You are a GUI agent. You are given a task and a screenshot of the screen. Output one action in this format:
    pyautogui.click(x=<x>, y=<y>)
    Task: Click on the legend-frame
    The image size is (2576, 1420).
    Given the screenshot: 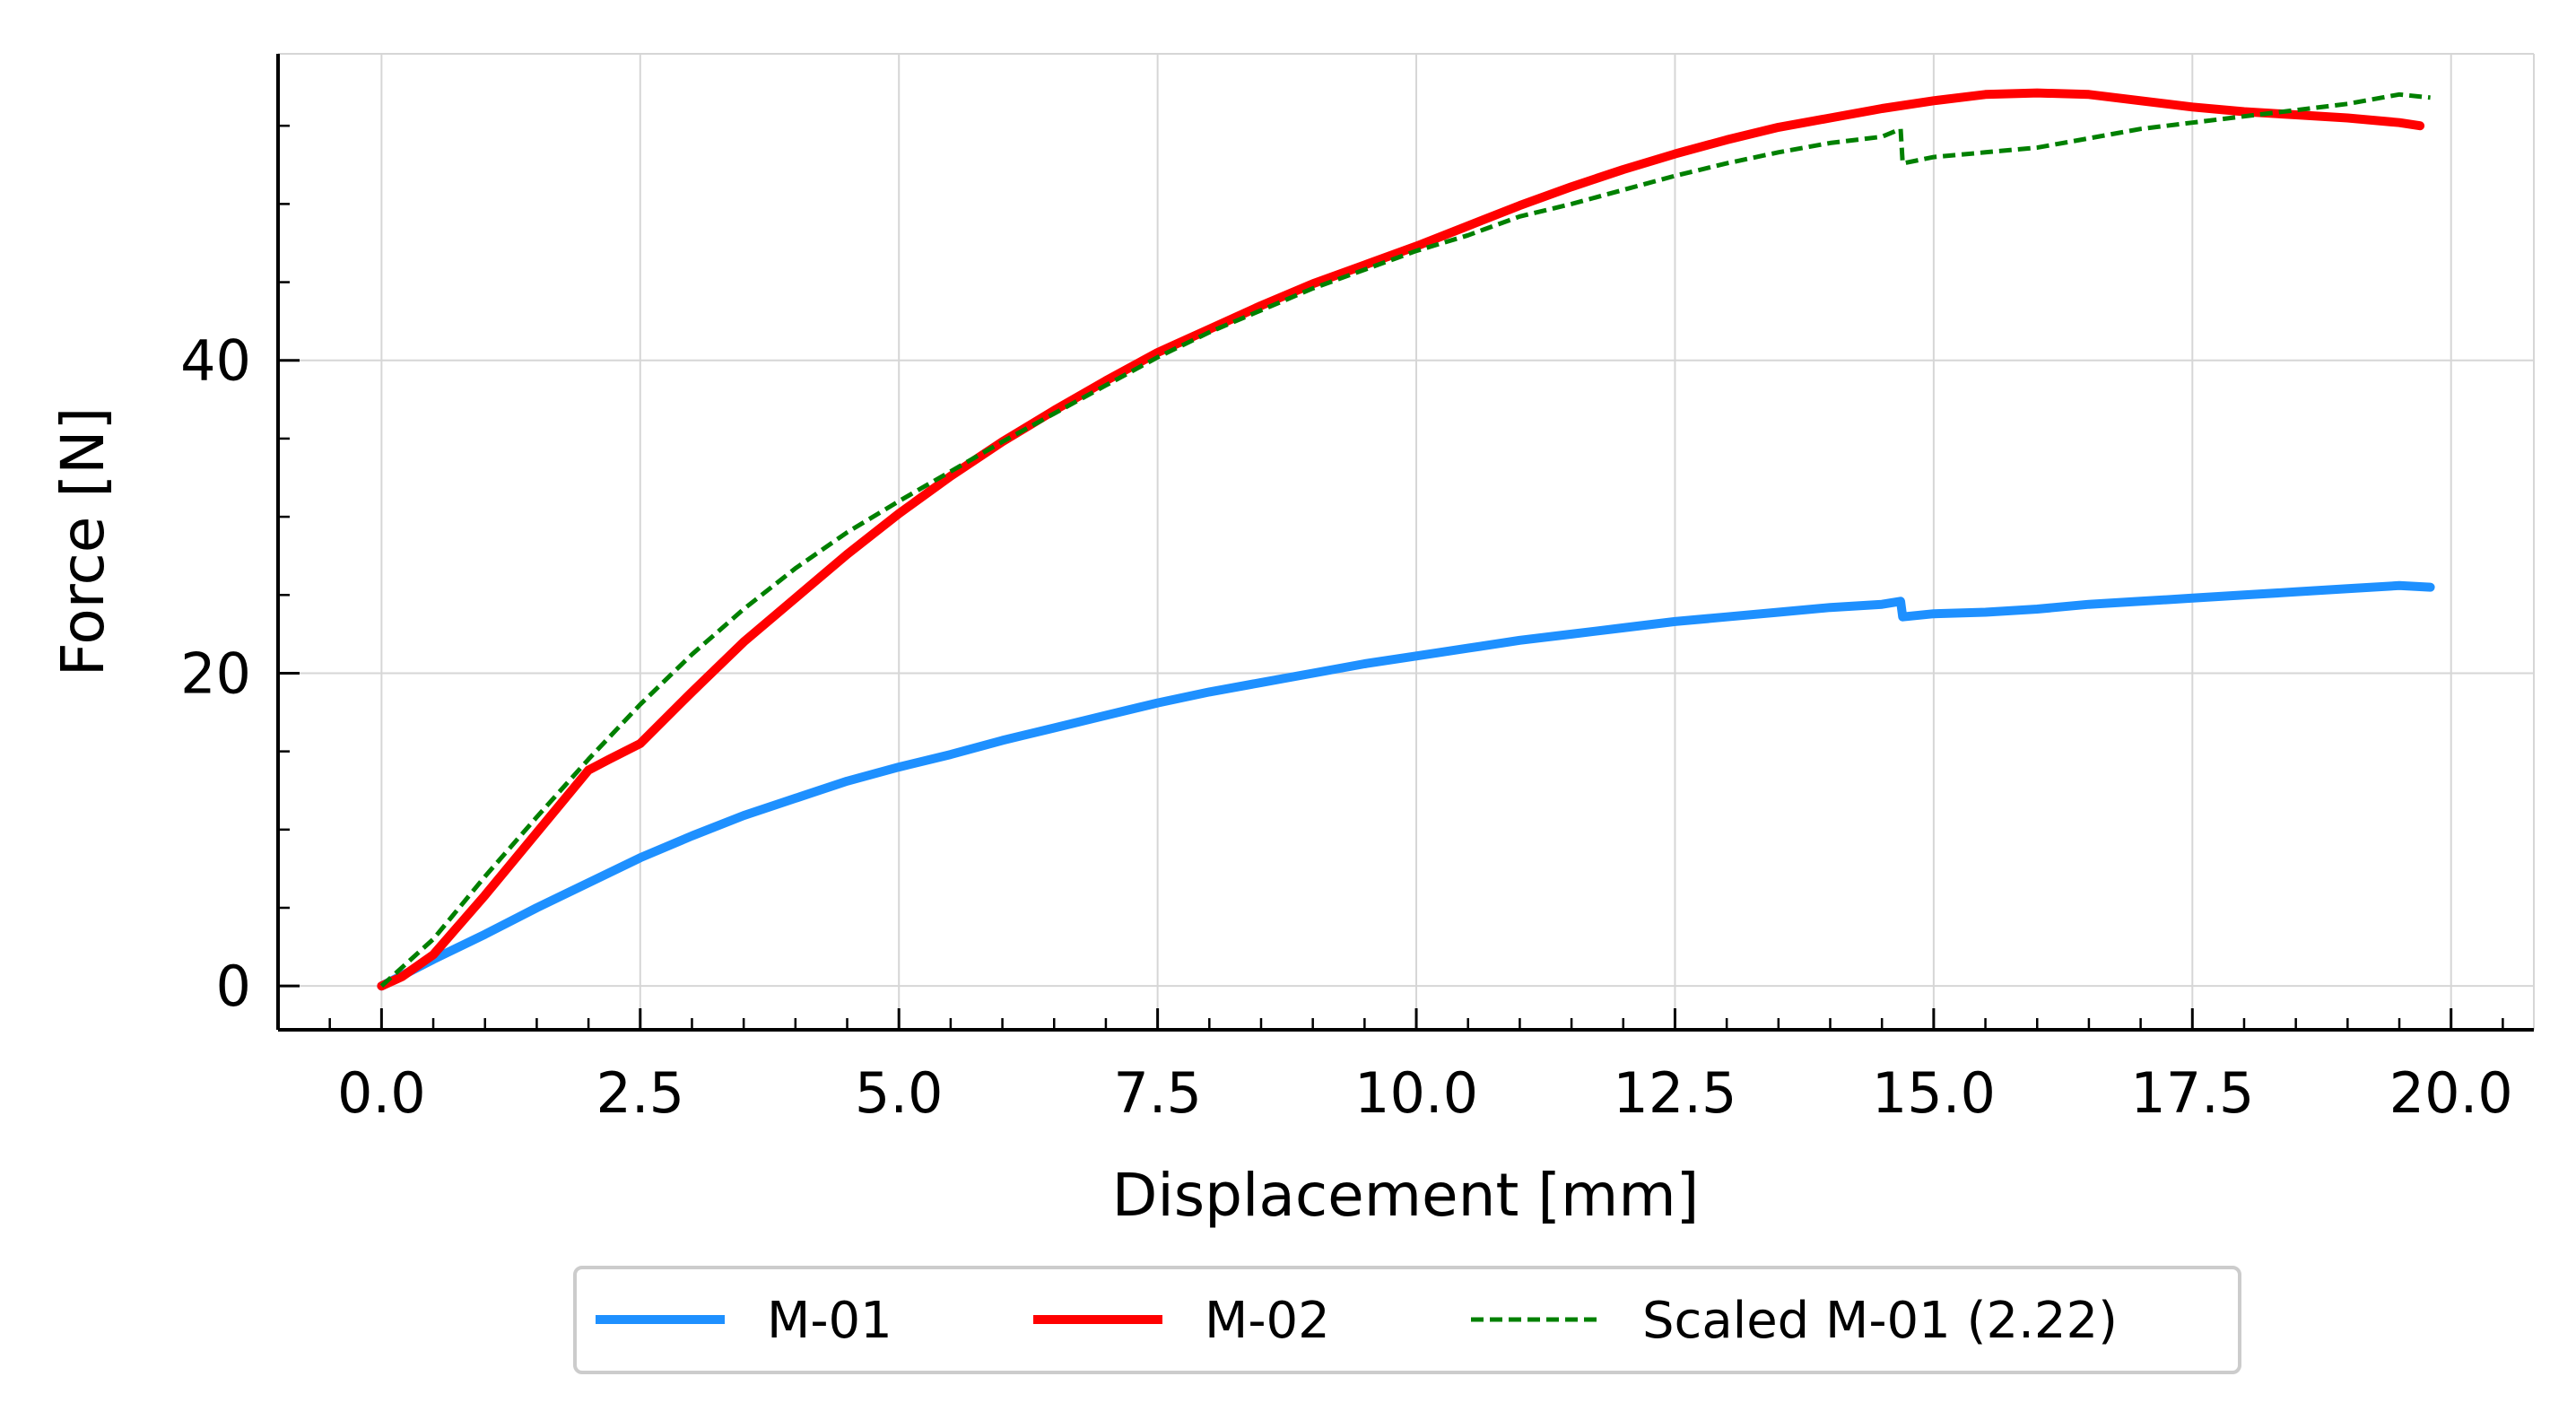 What is the action you would take?
    pyautogui.click(x=1407, y=1320)
    